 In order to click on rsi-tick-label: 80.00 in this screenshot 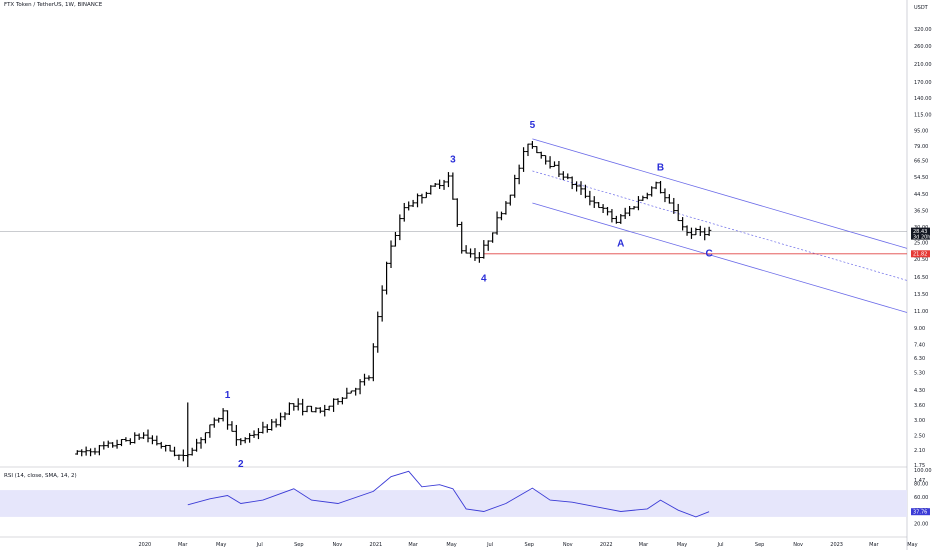, I will do `click(921, 484)`.